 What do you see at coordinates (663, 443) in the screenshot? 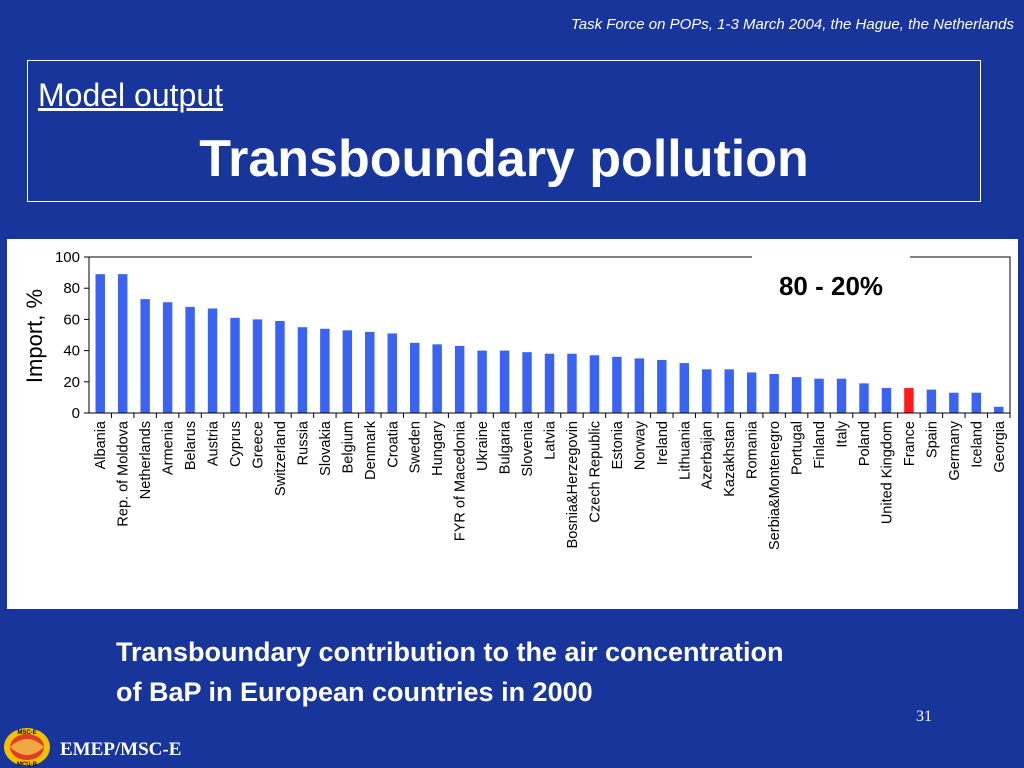
I see `x-tick-label: Ireland` at bounding box center [663, 443].